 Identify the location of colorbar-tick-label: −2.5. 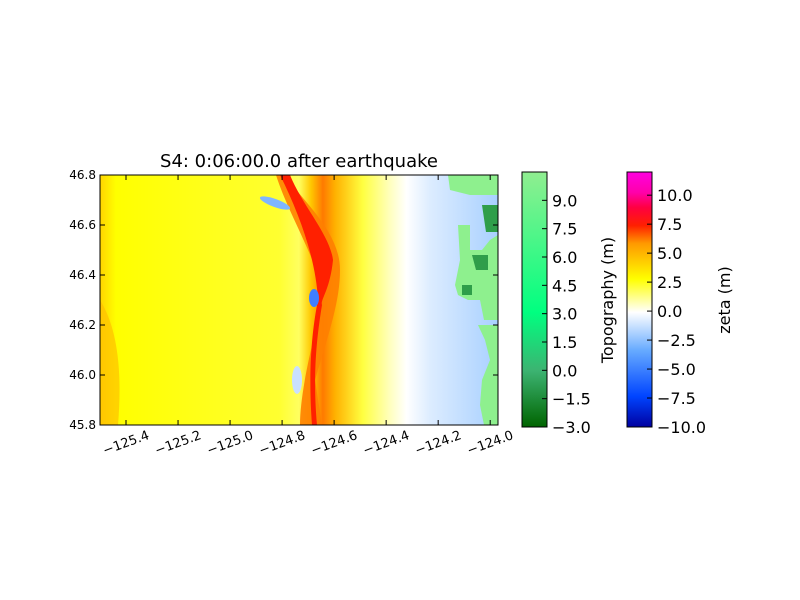
(676, 340).